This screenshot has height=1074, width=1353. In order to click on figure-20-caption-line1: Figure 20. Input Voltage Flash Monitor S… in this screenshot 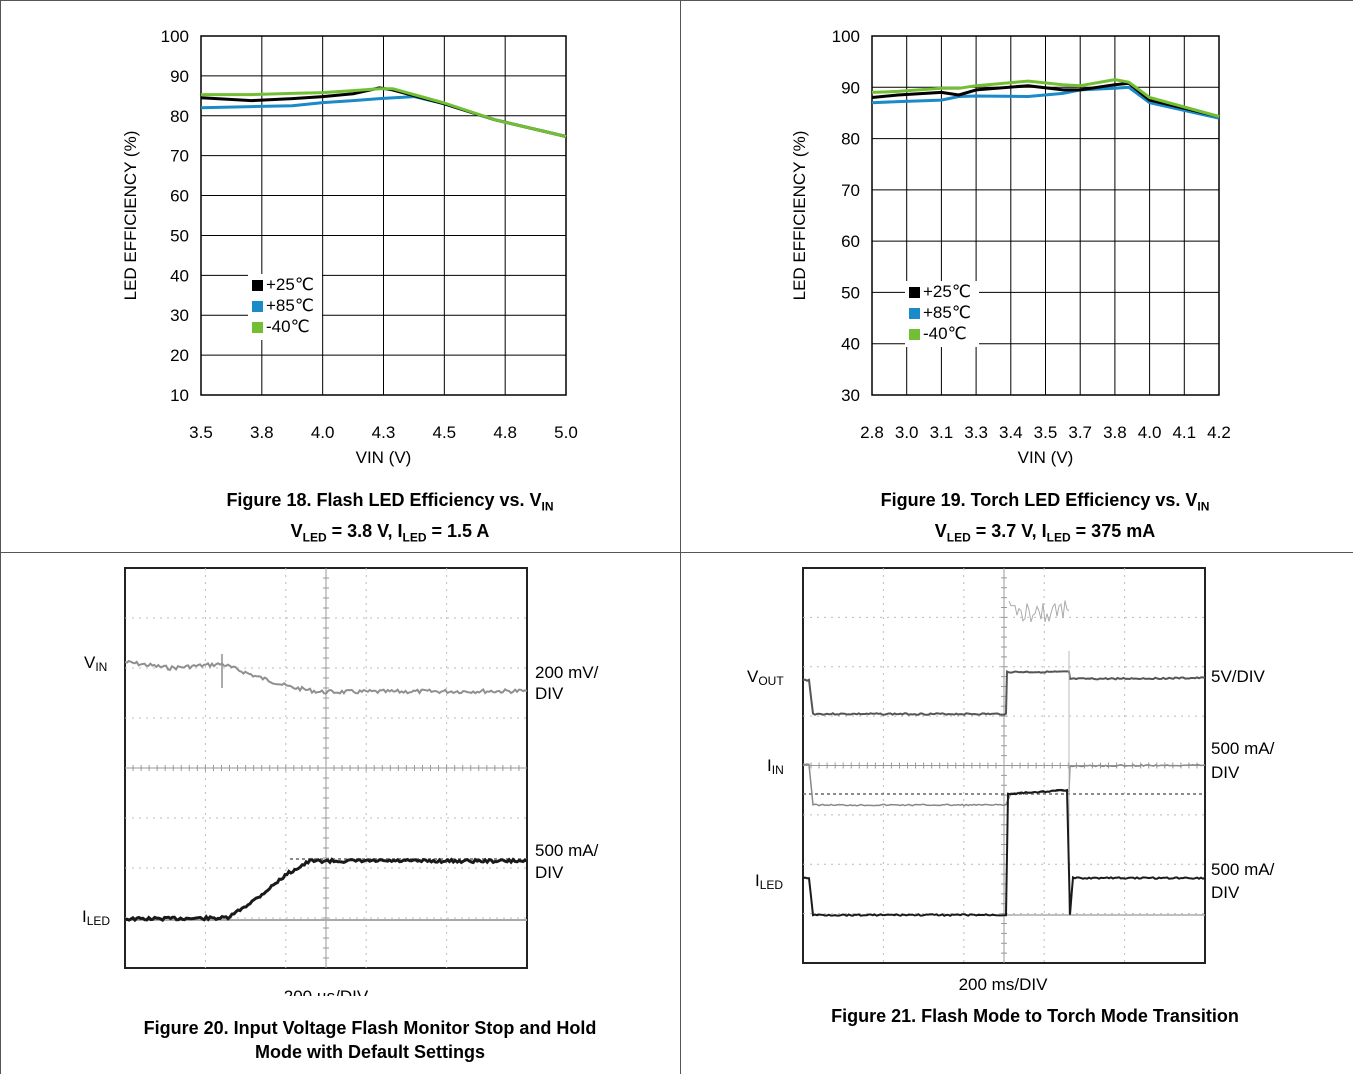, I will do `click(370, 1028)`.